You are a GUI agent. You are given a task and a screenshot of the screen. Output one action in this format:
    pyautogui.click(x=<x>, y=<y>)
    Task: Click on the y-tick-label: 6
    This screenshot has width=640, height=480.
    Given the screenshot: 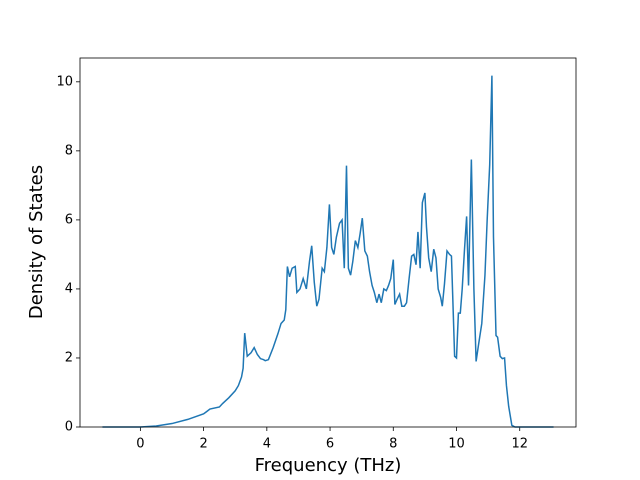 What is the action you would take?
    pyautogui.click(x=69, y=219)
    